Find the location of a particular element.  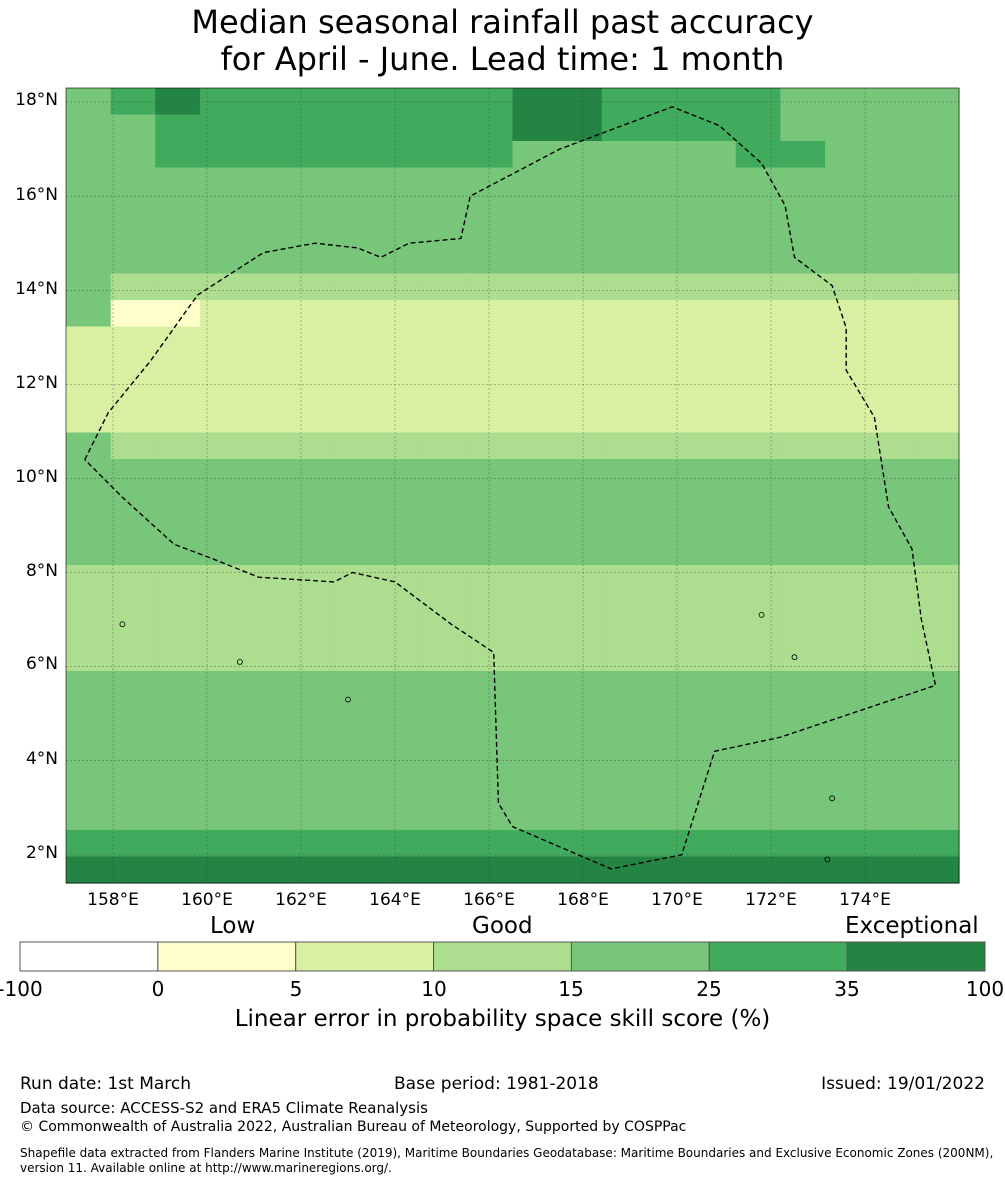

issued-date: Issued: 19/01/2022 is located at coordinates (903, 1084).